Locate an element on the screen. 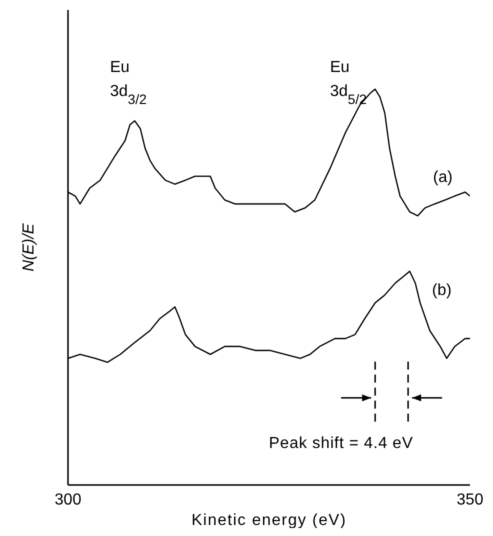 The height and width of the screenshot is (536, 493). annotation: (a) is located at coordinates (443, 177).